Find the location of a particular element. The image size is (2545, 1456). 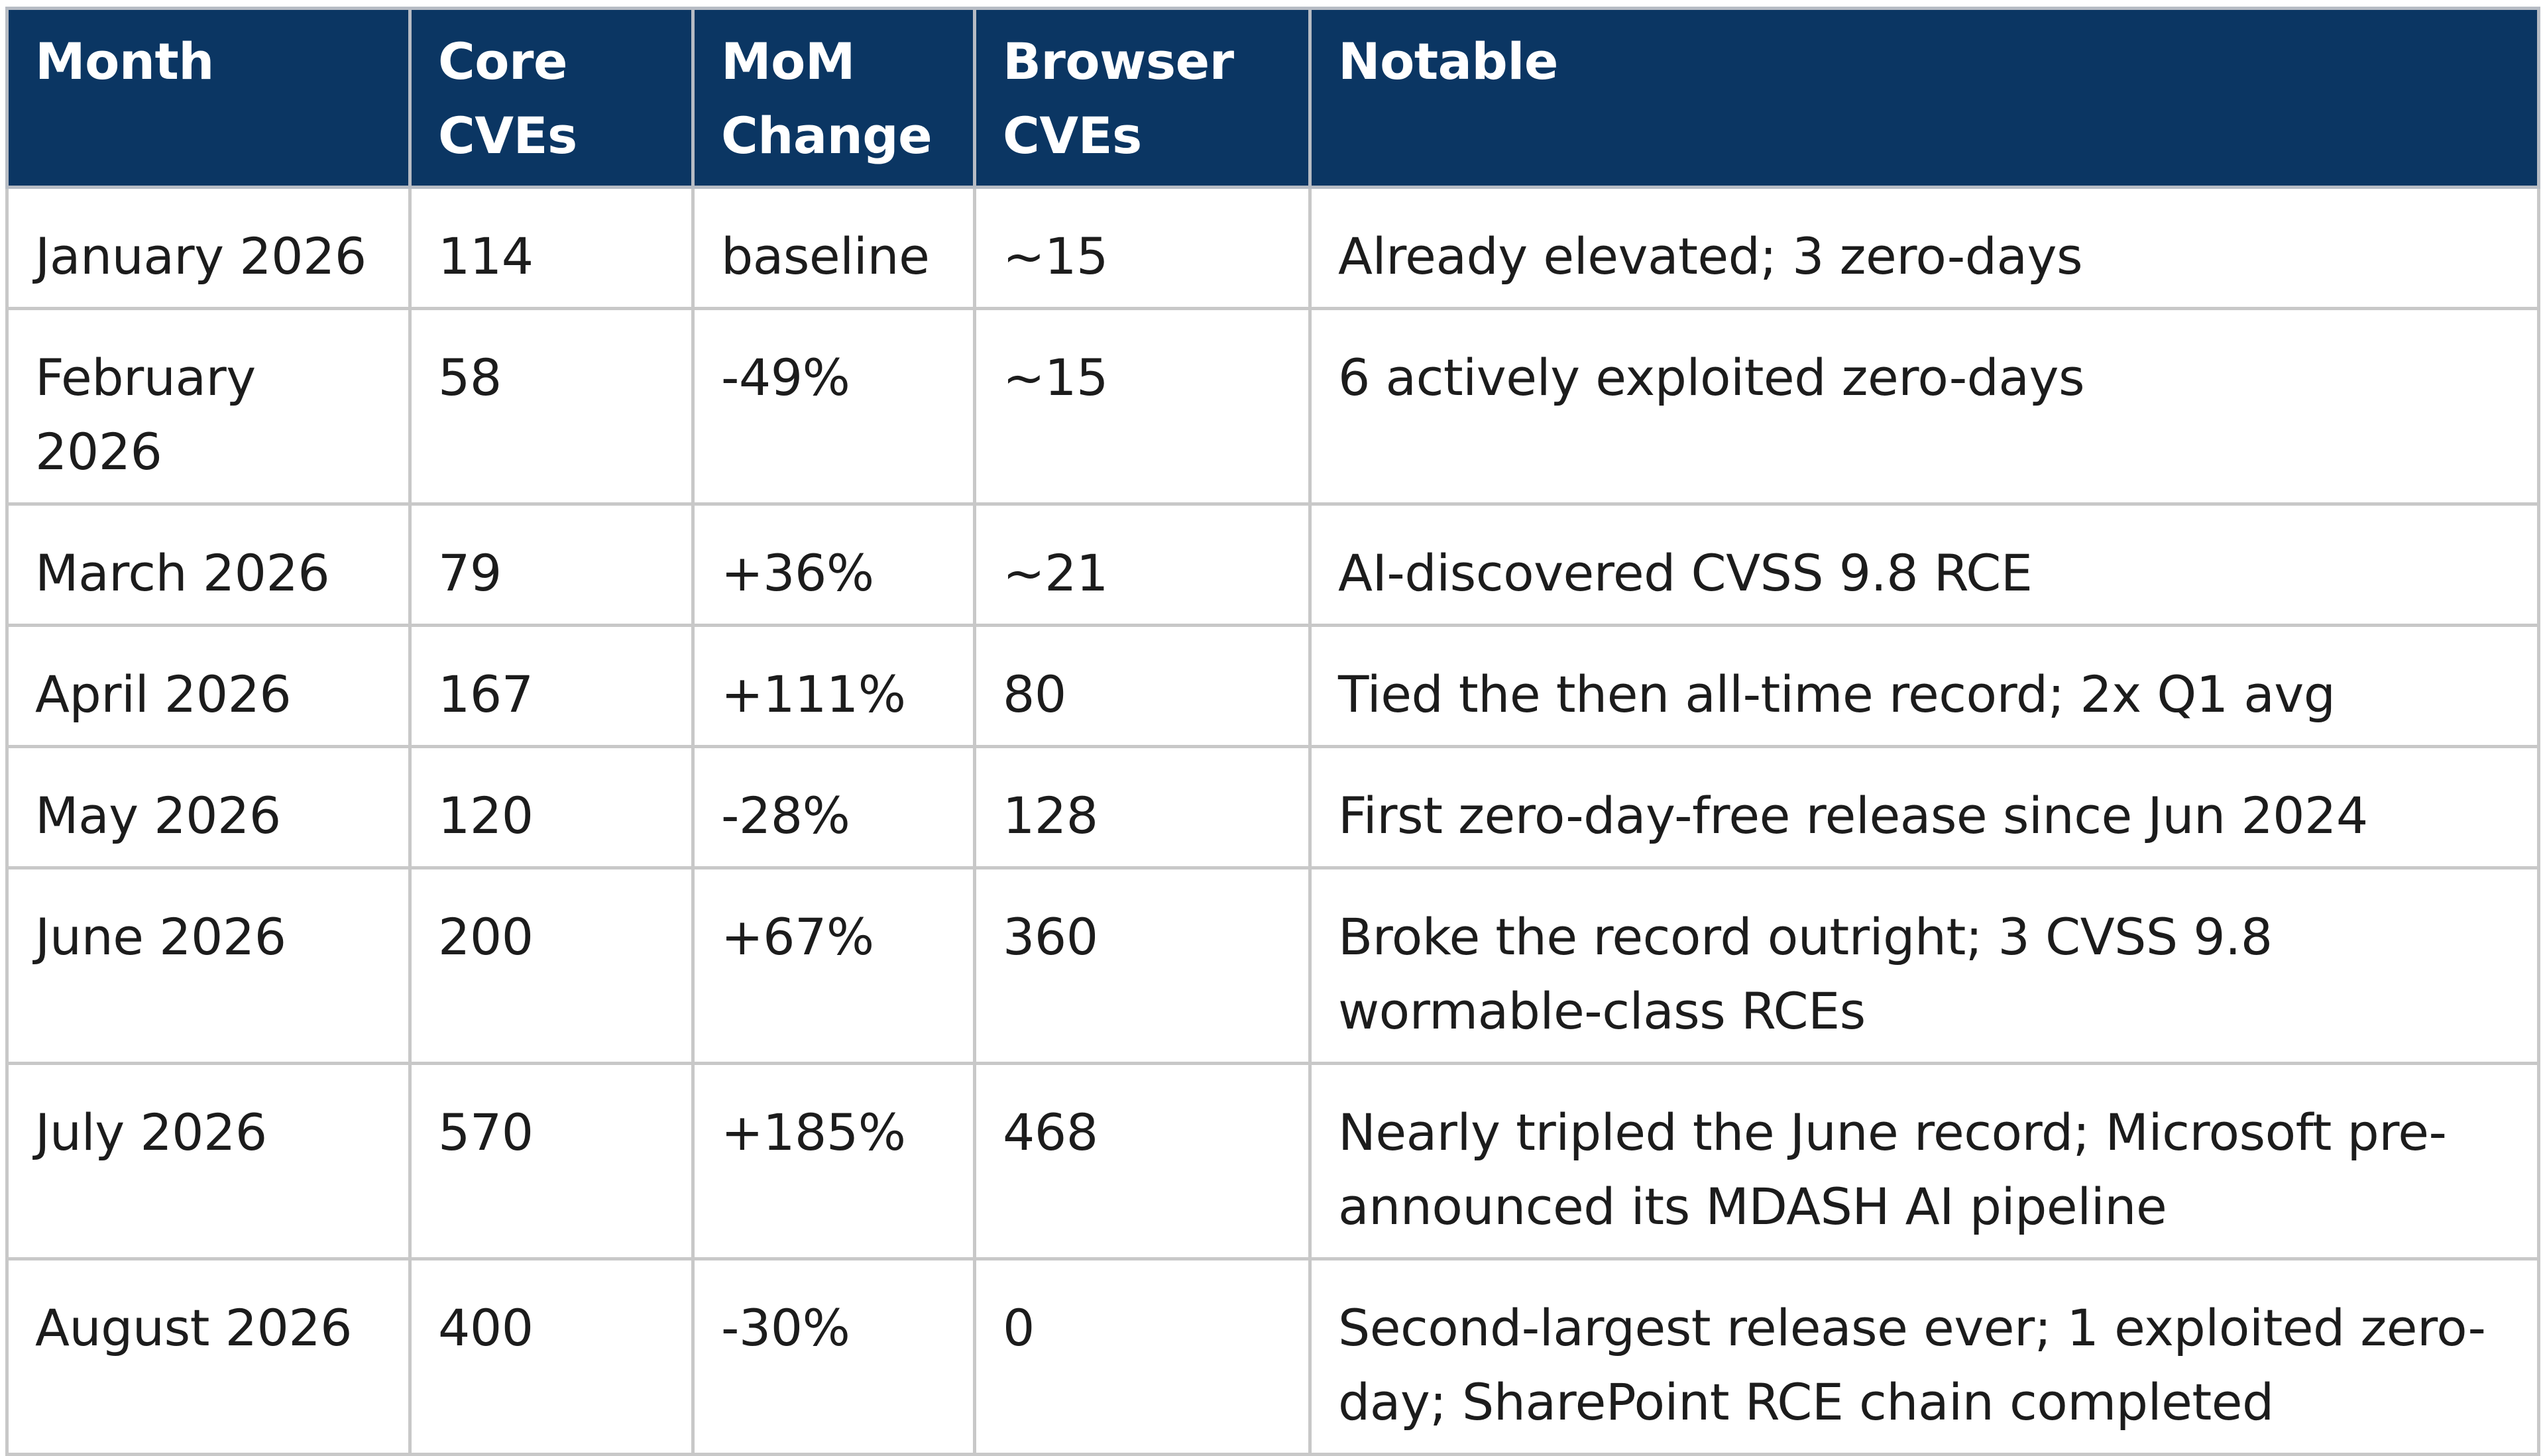

cell-mom-change: baseline is located at coordinates (833, 248).